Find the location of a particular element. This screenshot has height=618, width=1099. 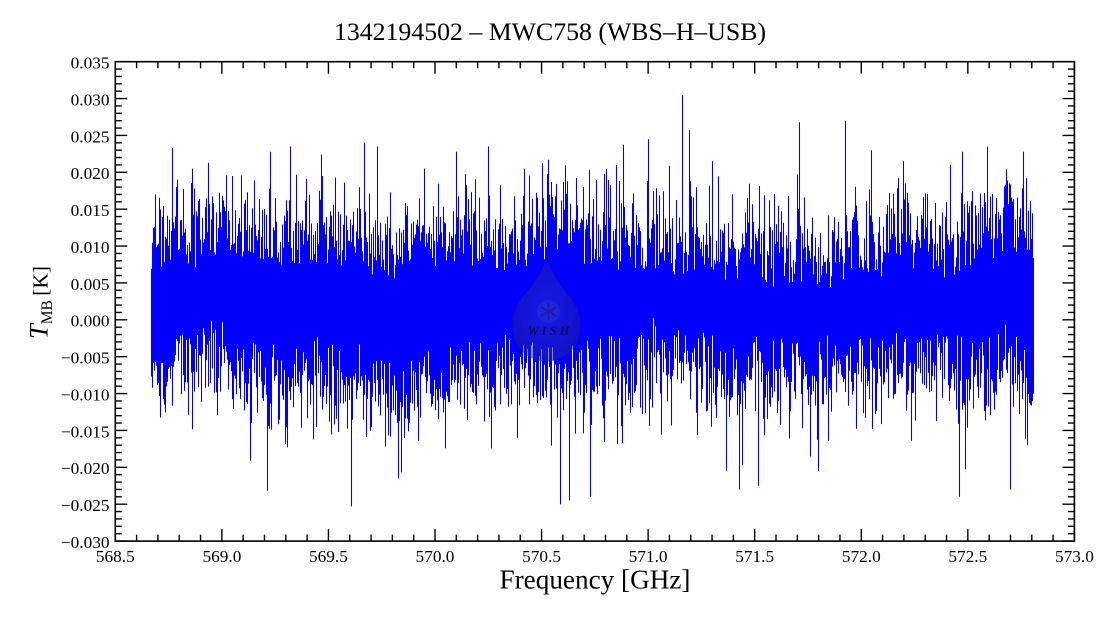

svg-text: Frequency [GHz] is located at coordinates (595, 579).